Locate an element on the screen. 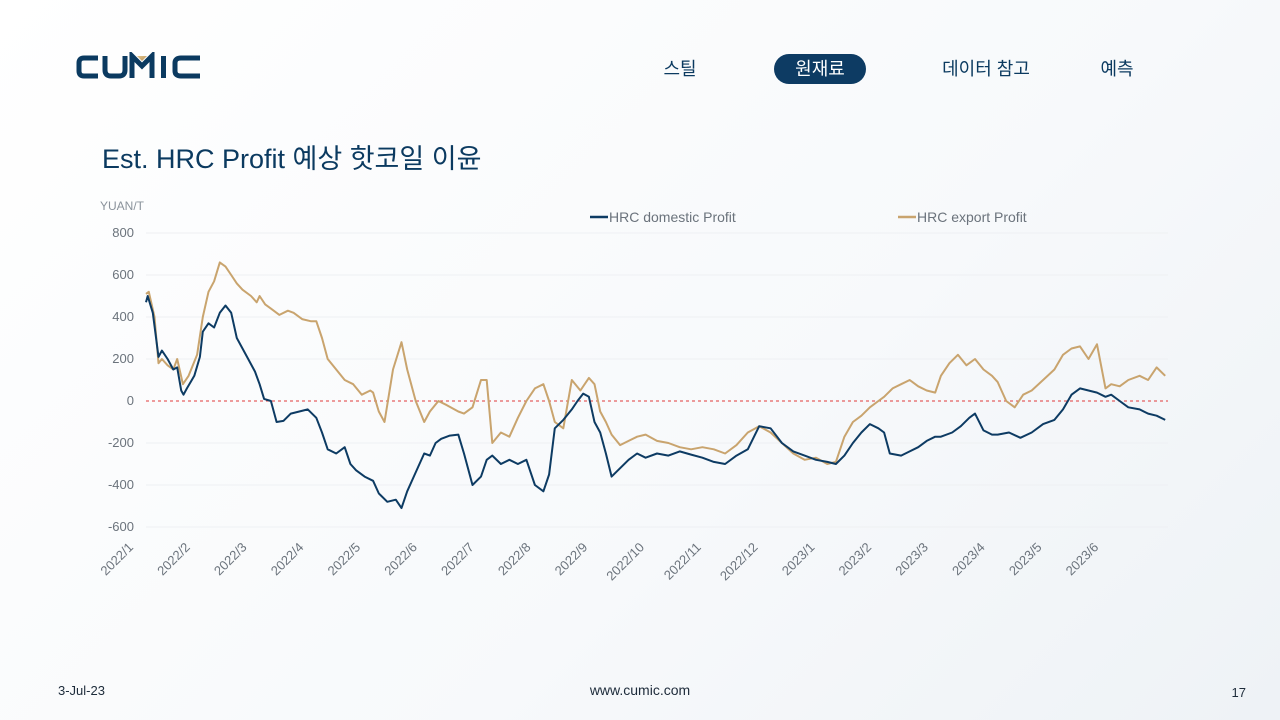  x-tick-label: 2023/3 is located at coordinates (911, 559).